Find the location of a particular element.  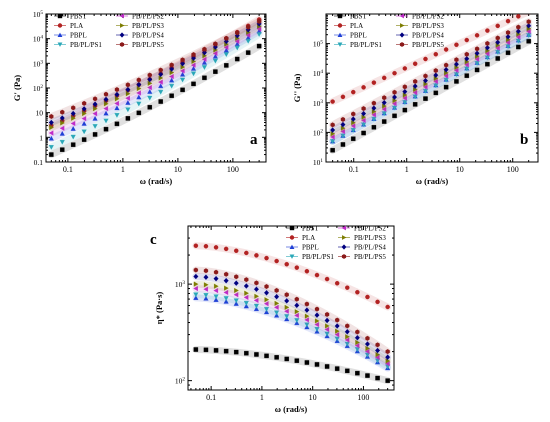

y-tick-label: 10² is located at coordinates (318, 132).